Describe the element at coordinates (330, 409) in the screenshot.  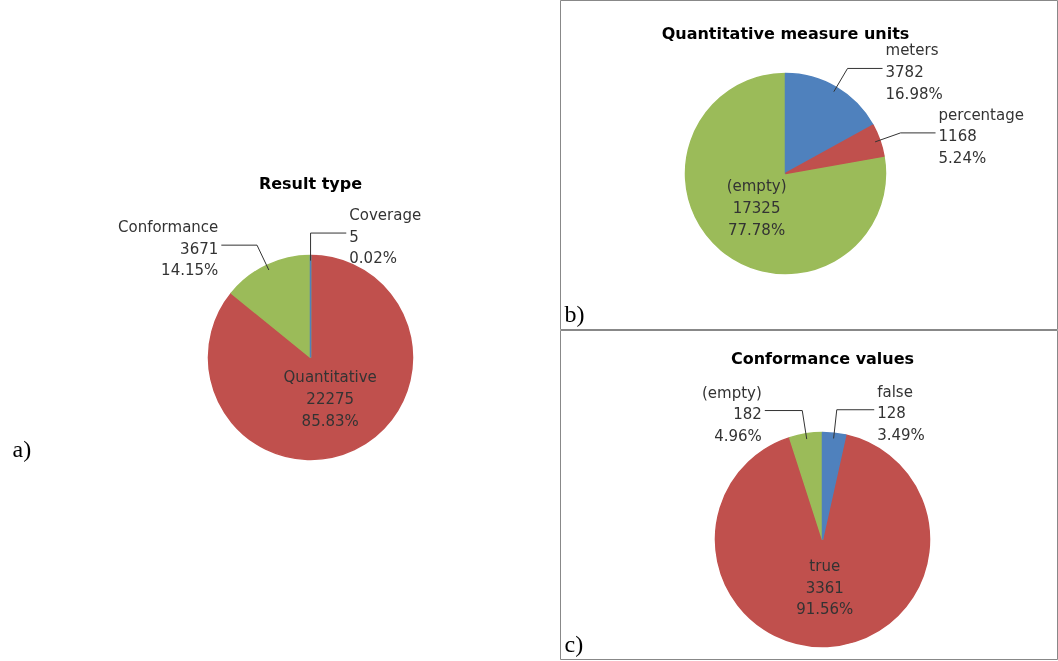
I see `data-label: 22275 85.83%` at that location.